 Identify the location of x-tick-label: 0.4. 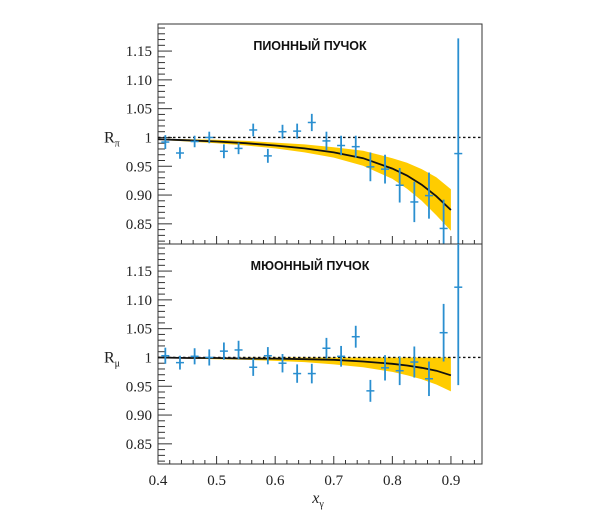
(158, 481).